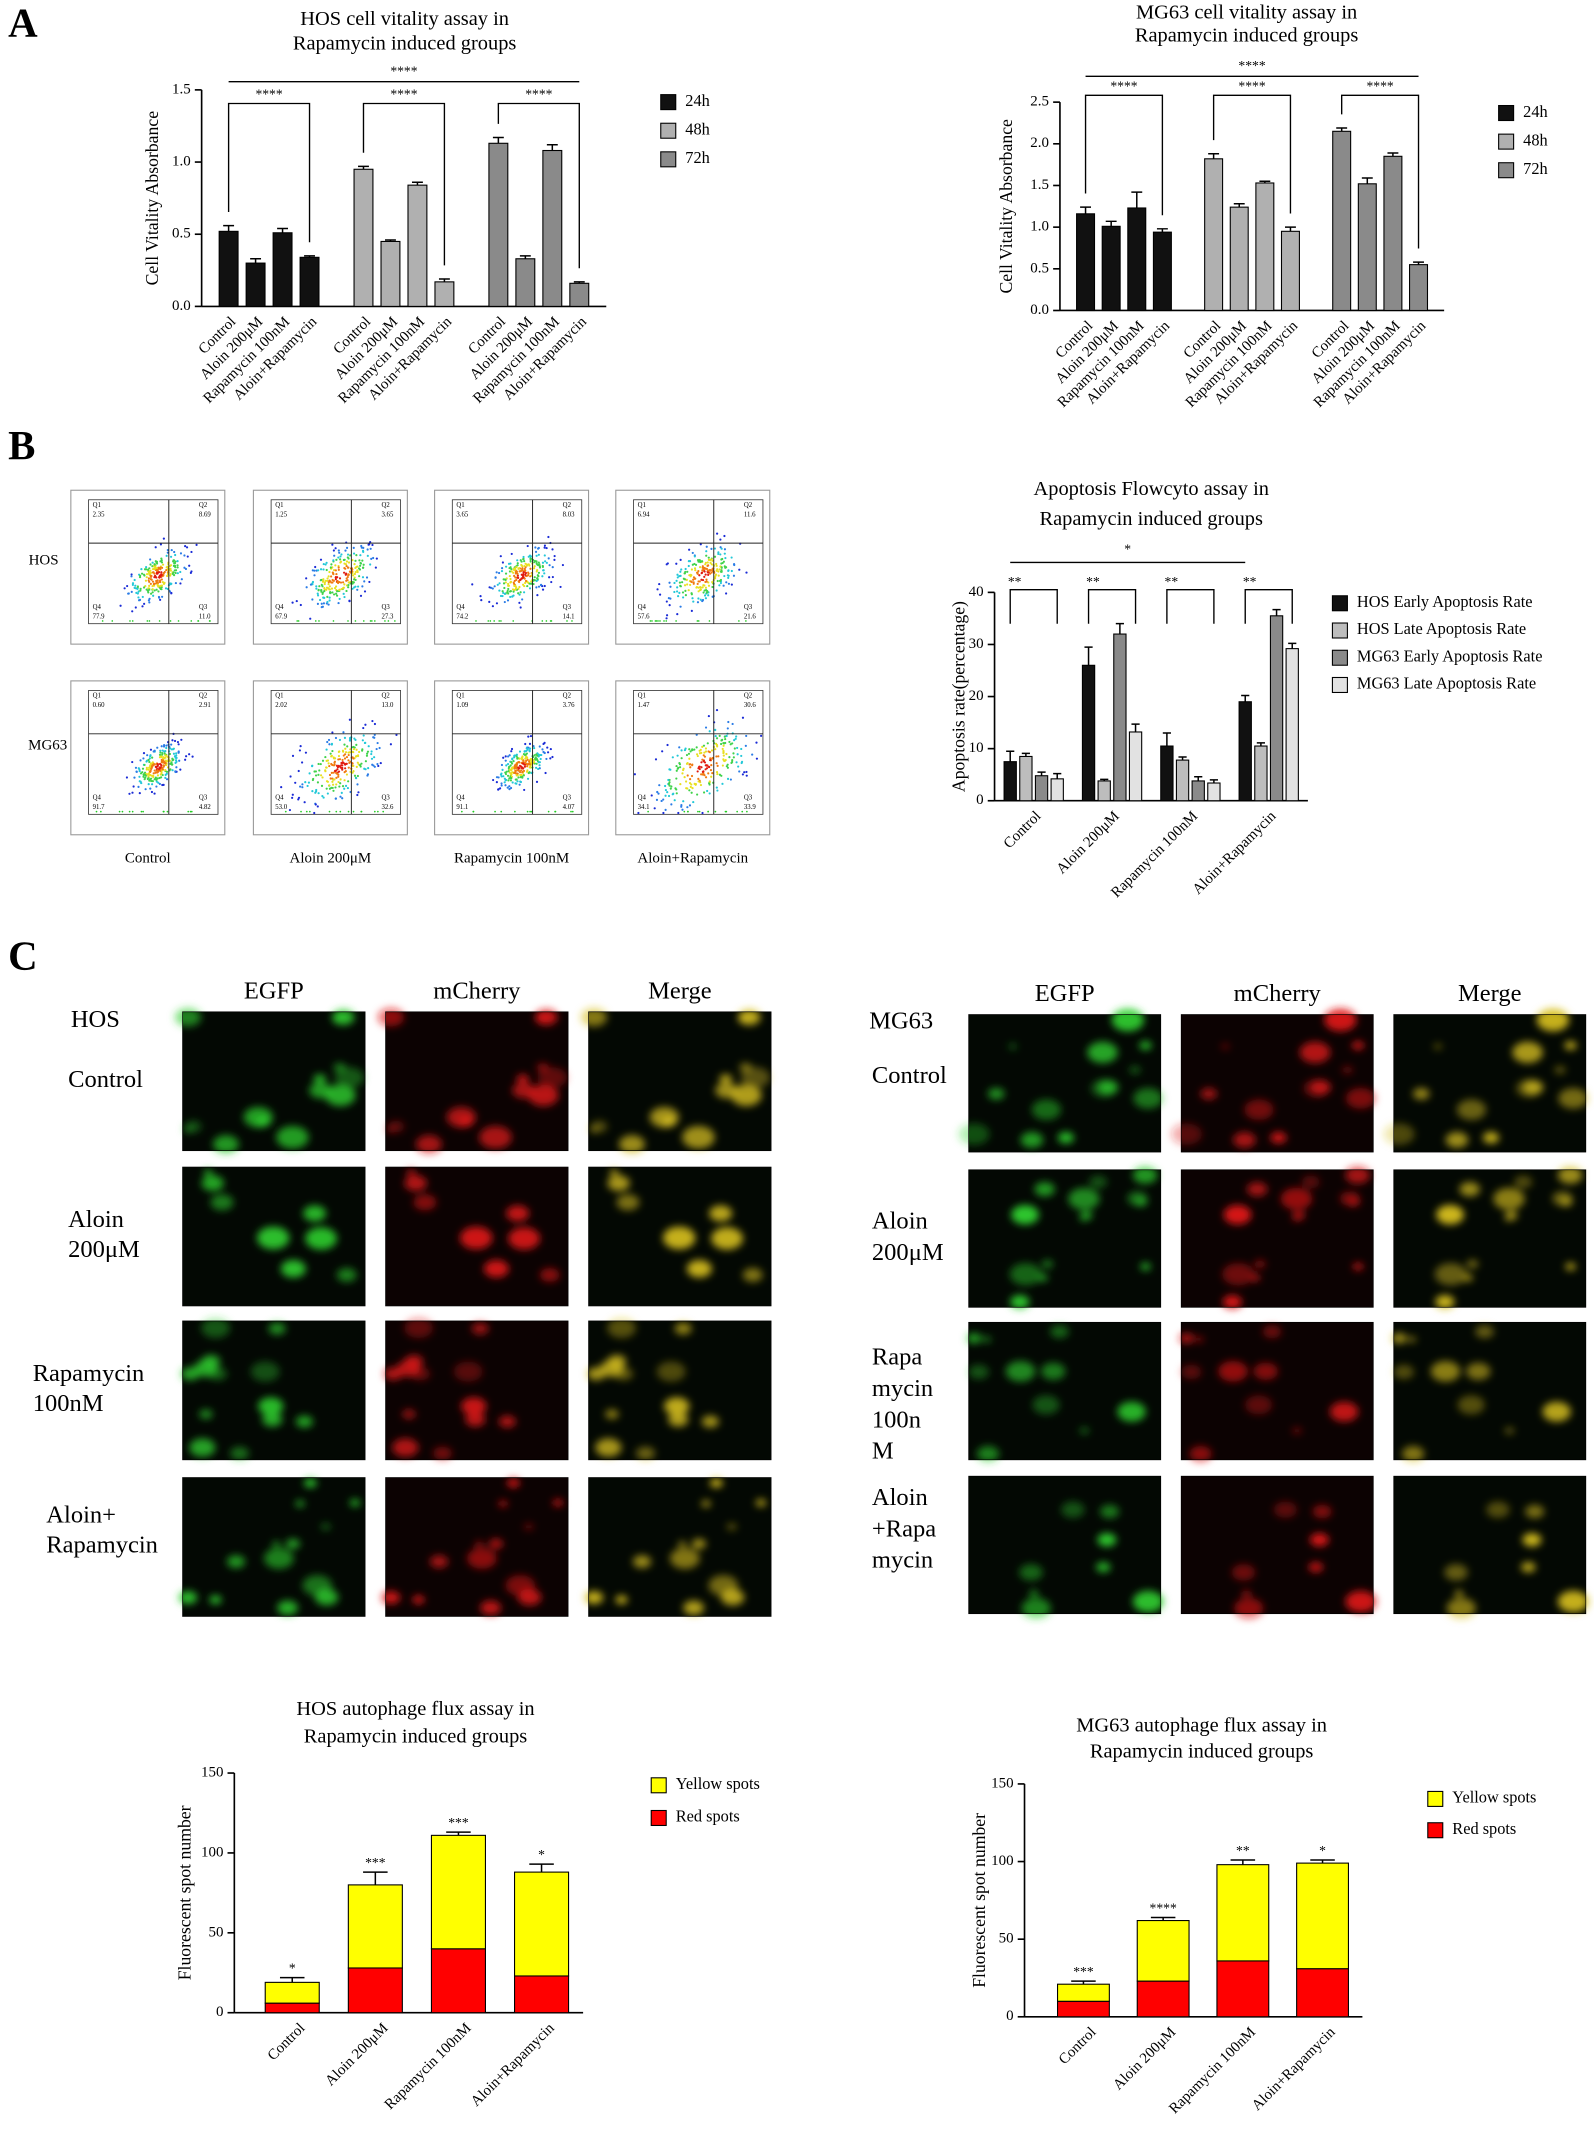  I want to click on micrograph-cells, so click(279, 1225).